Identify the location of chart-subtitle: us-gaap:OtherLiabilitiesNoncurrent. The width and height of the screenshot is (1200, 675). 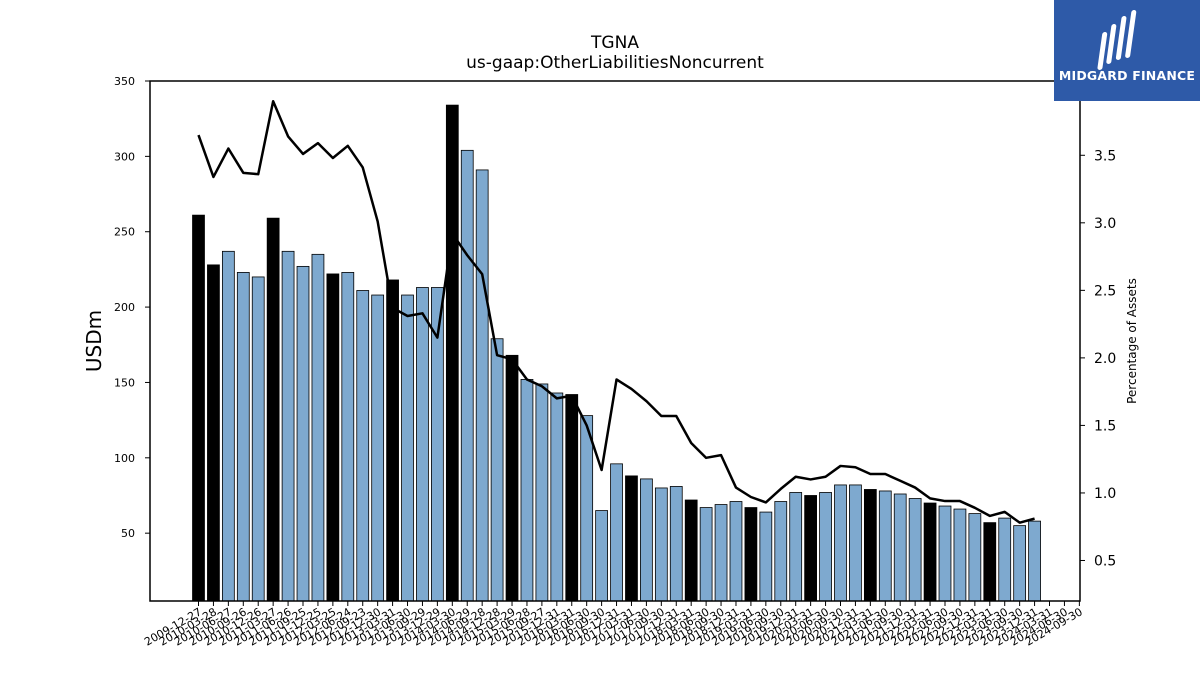
(615, 63).